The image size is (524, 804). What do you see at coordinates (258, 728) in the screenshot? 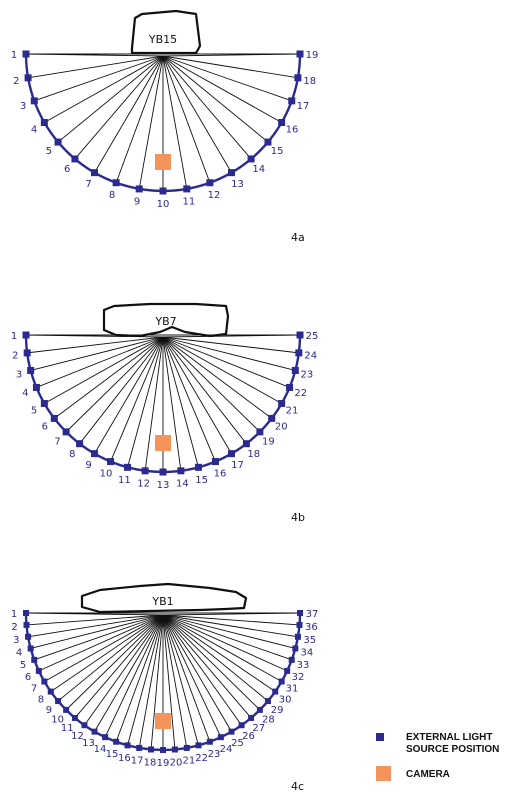
I see `source-number: 27` at bounding box center [258, 728].